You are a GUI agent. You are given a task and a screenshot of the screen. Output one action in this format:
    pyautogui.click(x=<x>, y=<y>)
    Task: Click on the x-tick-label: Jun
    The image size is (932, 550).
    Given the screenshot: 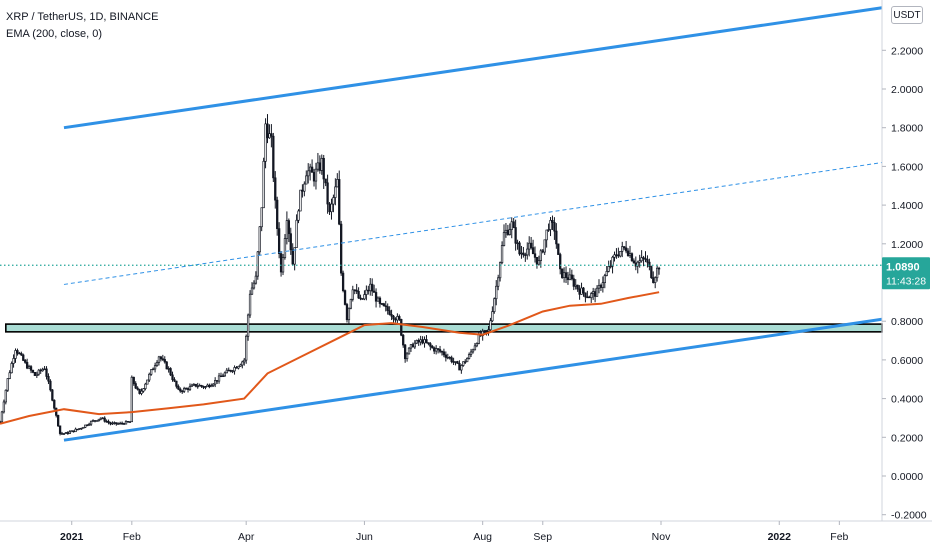 What is the action you would take?
    pyautogui.click(x=364, y=537)
    